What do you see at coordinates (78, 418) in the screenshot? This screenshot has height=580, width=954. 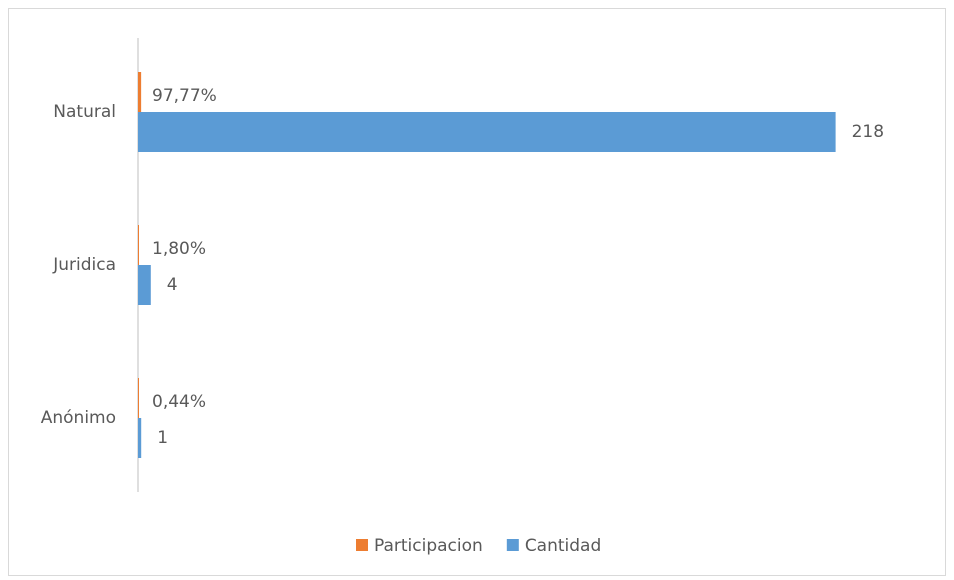 I see `y-tick-label: Anónimo` at bounding box center [78, 418].